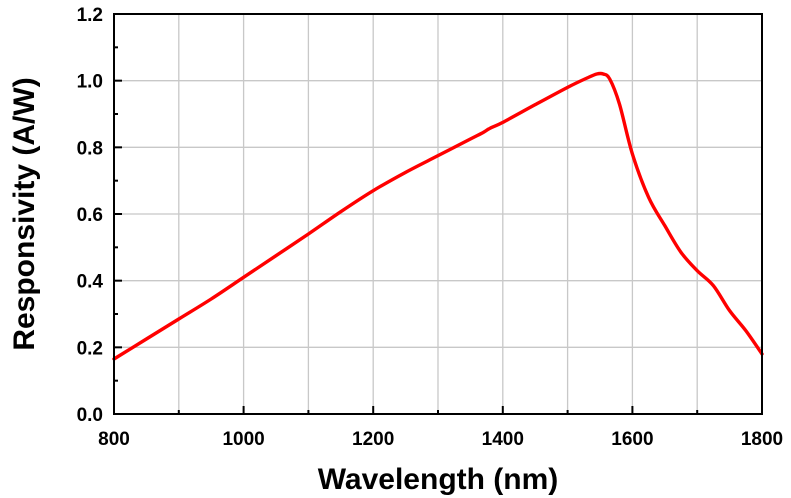 Image resolution: width=791 pixels, height=498 pixels. I want to click on x-tick-label: 1600, so click(632, 439).